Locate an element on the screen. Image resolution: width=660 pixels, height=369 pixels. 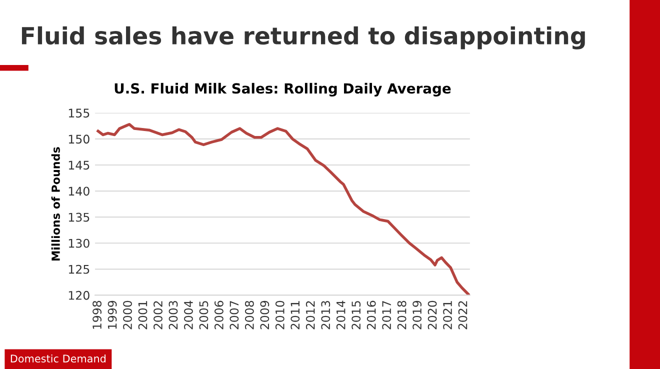
x-tick-label: 2012 is located at coordinates (310, 315).